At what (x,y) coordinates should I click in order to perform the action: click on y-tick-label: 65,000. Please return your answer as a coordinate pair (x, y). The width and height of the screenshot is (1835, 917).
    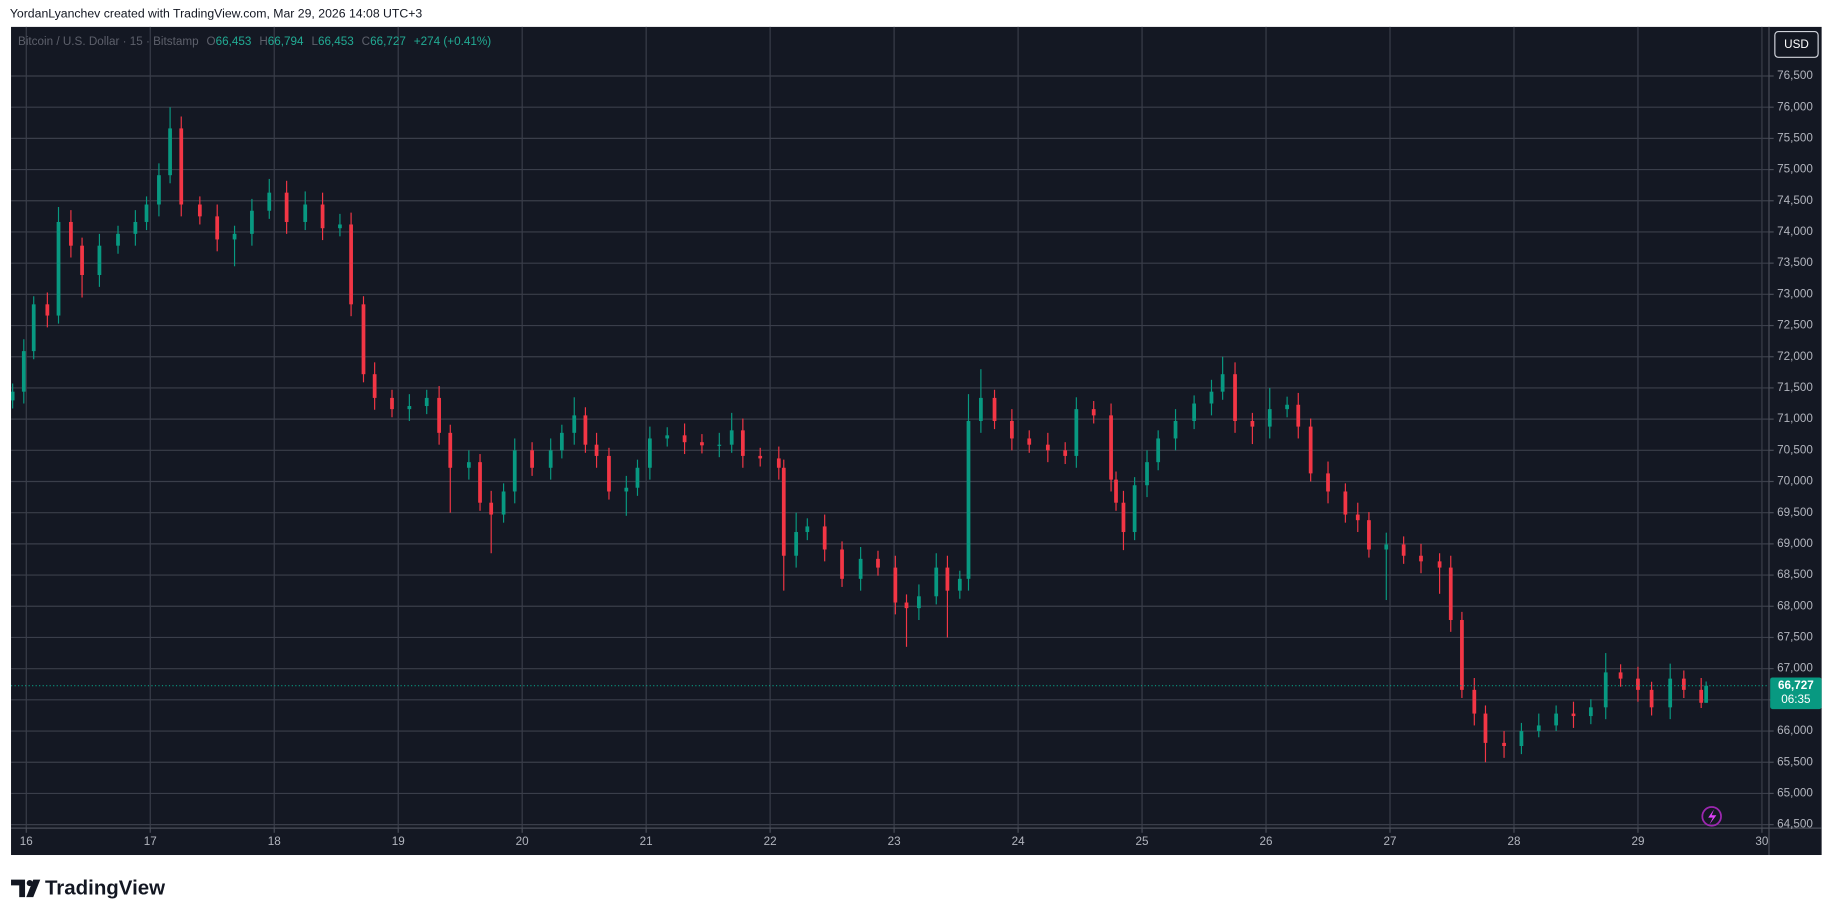
    Looking at the image, I should click on (1795, 793).